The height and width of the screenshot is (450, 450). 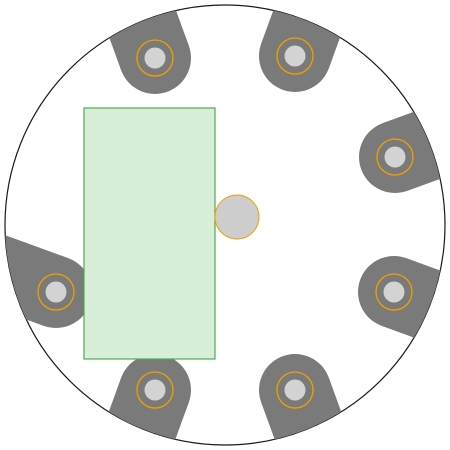 I want to click on tab-right-upper, so click(x=402, y=146).